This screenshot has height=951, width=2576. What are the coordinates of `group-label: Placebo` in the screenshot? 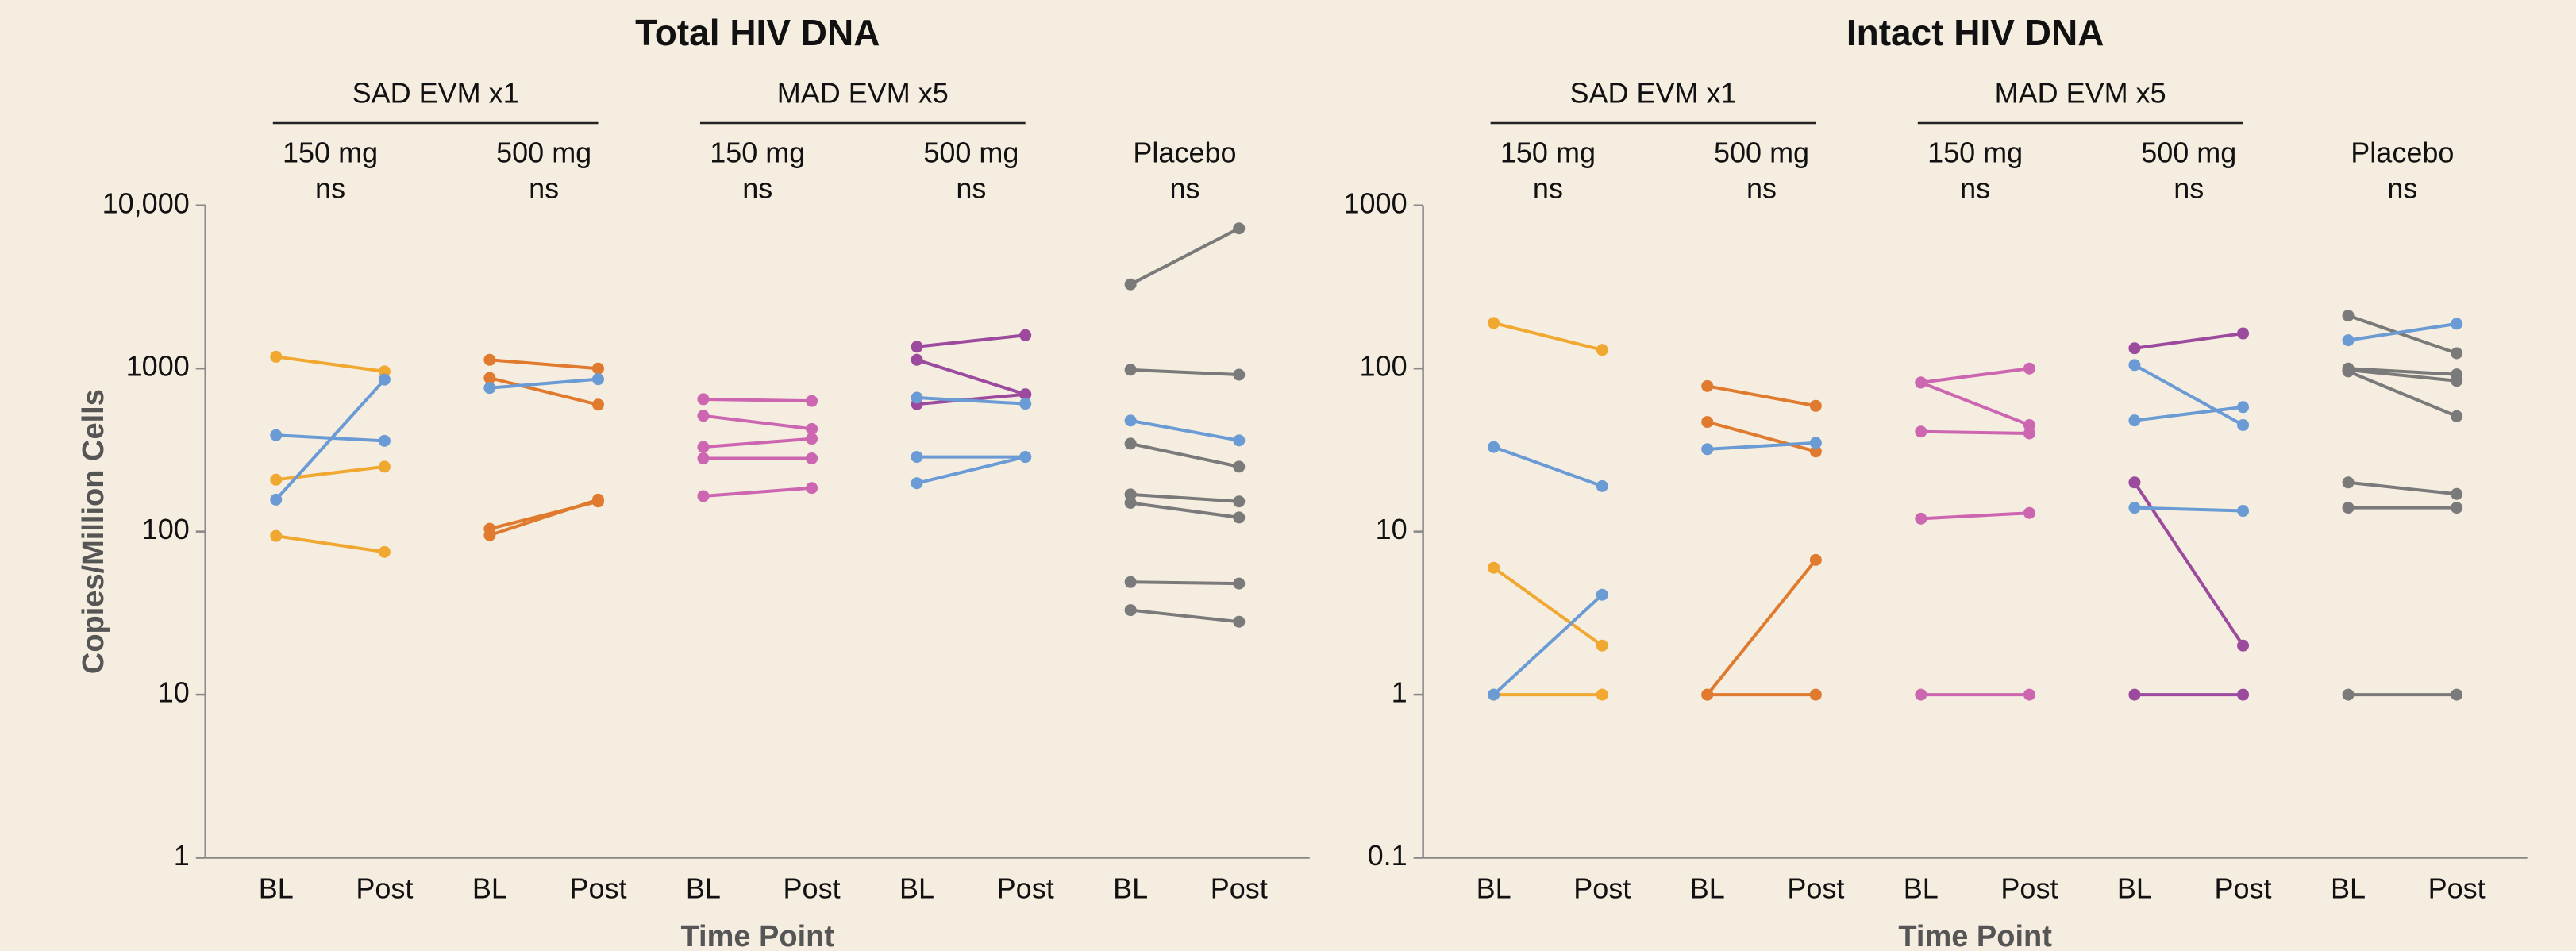 It's located at (1184, 153).